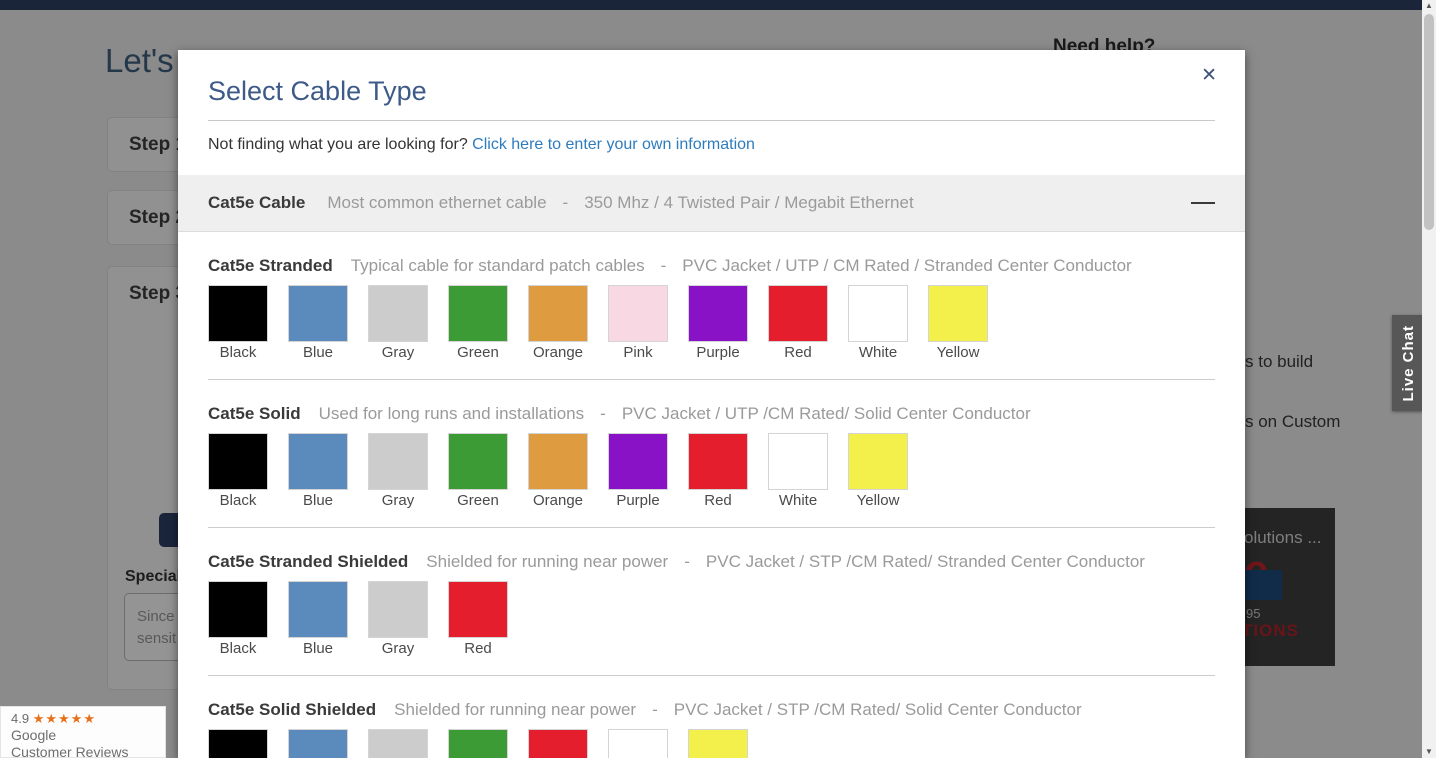  What do you see at coordinates (1253, 613) in the screenshot?
I see `video-number-fragment: 95` at bounding box center [1253, 613].